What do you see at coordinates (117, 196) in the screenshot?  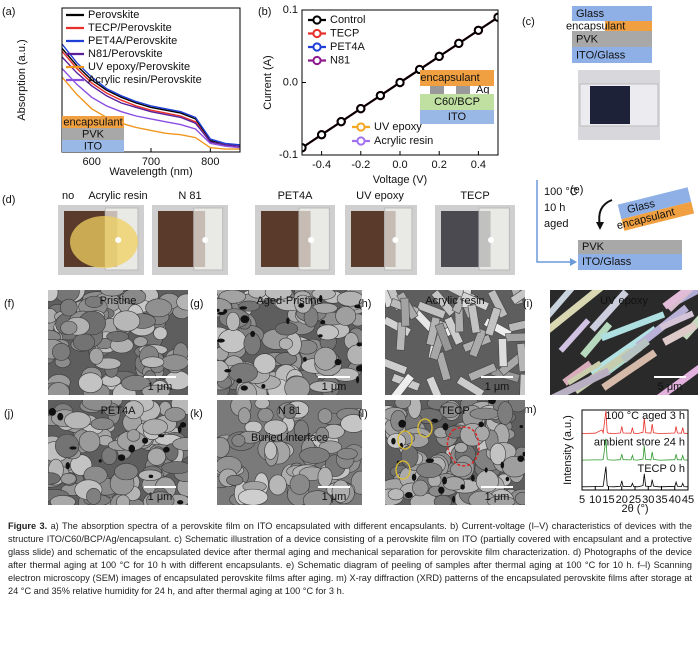 I see `sample-label: Acrylic resin` at bounding box center [117, 196].